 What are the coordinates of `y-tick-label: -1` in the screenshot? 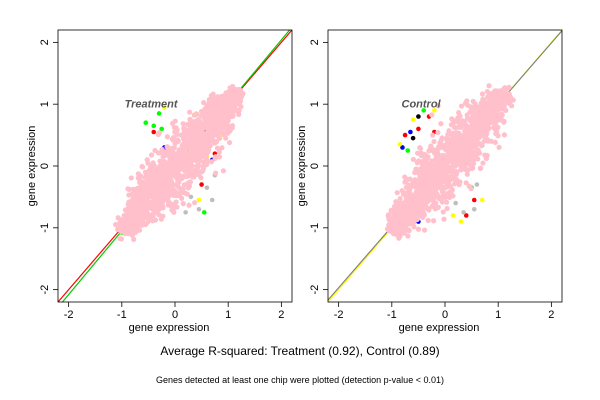 It's located at (45, 228).